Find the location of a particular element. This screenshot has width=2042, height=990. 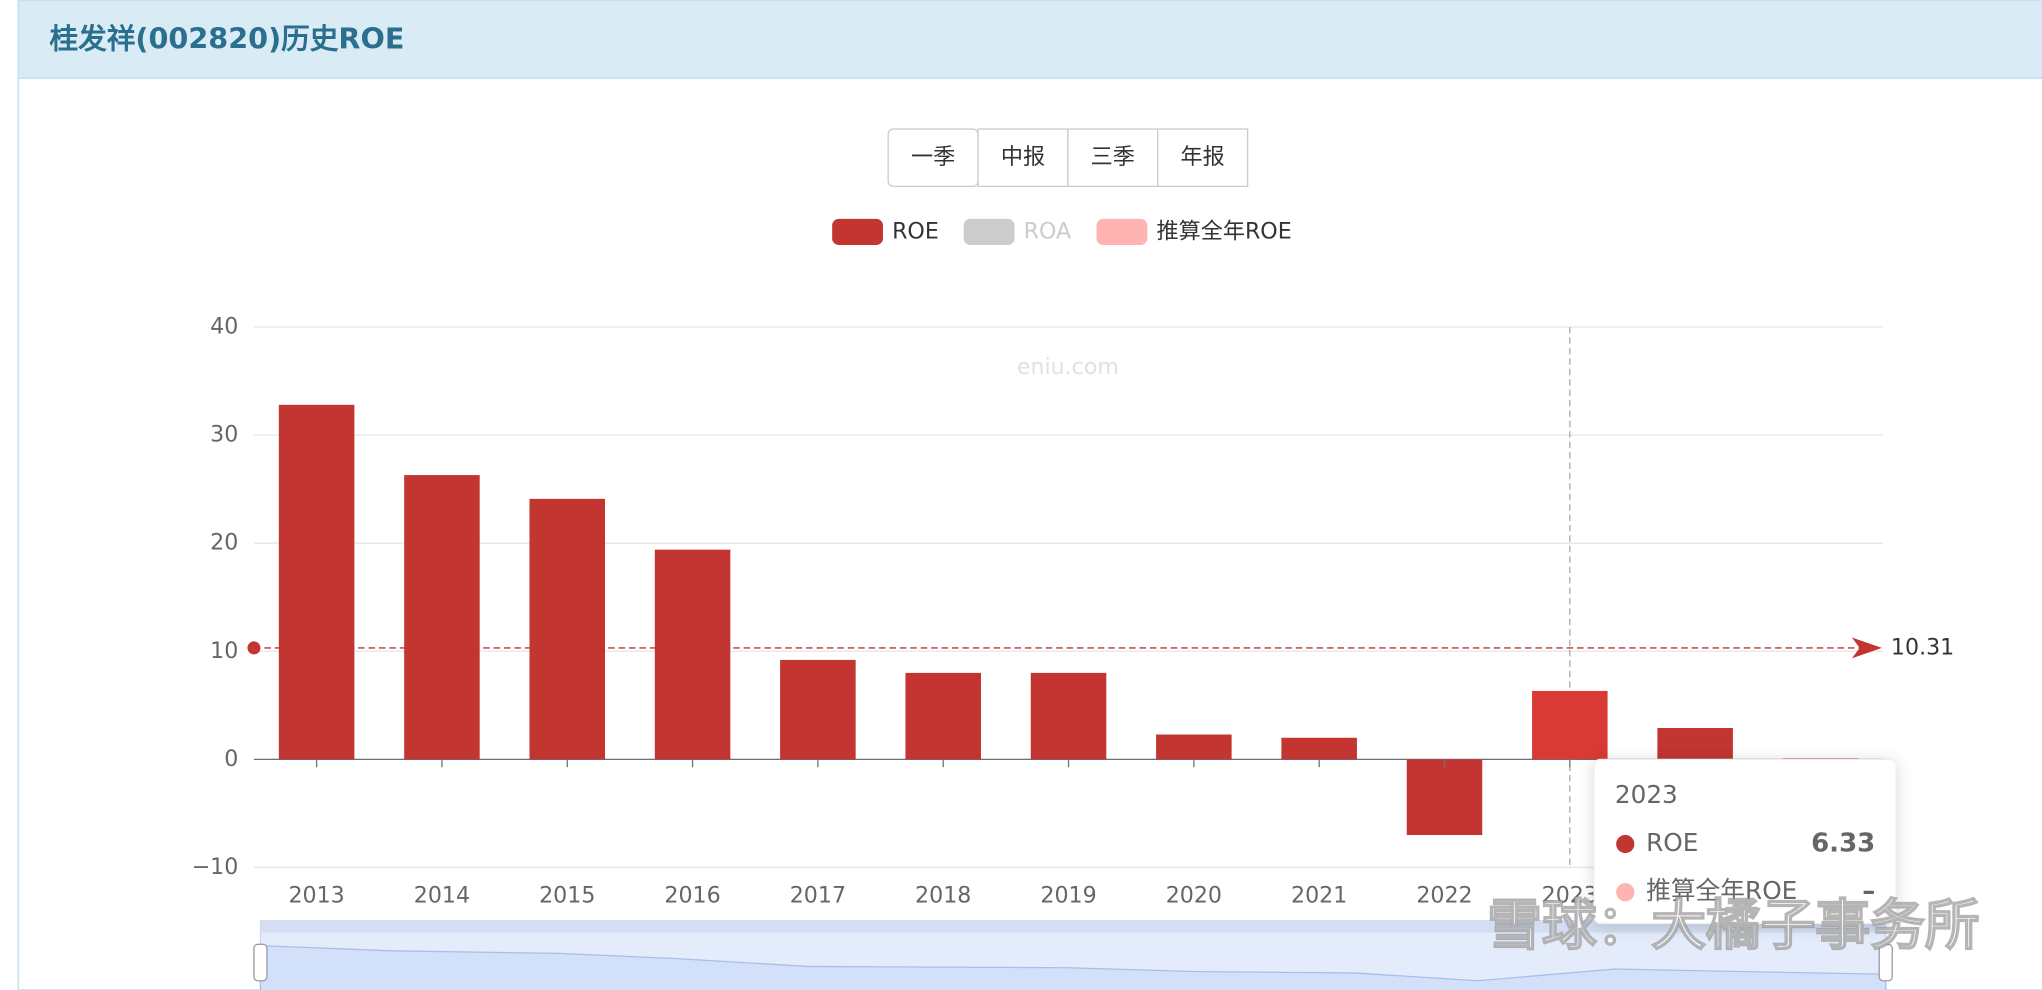

x-tick-label: 2016 is located at coordinates (692, 896).